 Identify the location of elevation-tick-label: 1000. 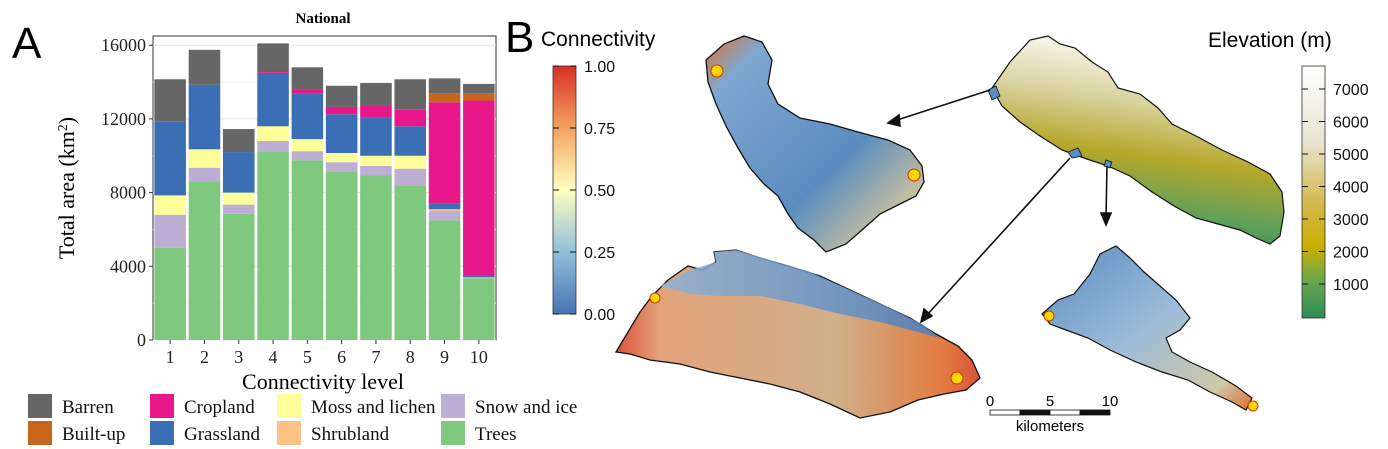
(1351, 285).